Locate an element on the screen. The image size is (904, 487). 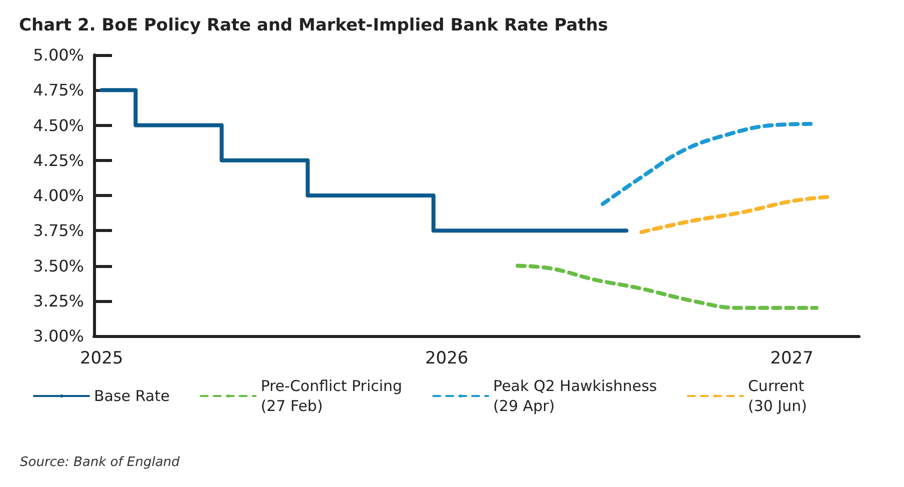
x-tick-label: 2027 is located at coordinates (792, 358).